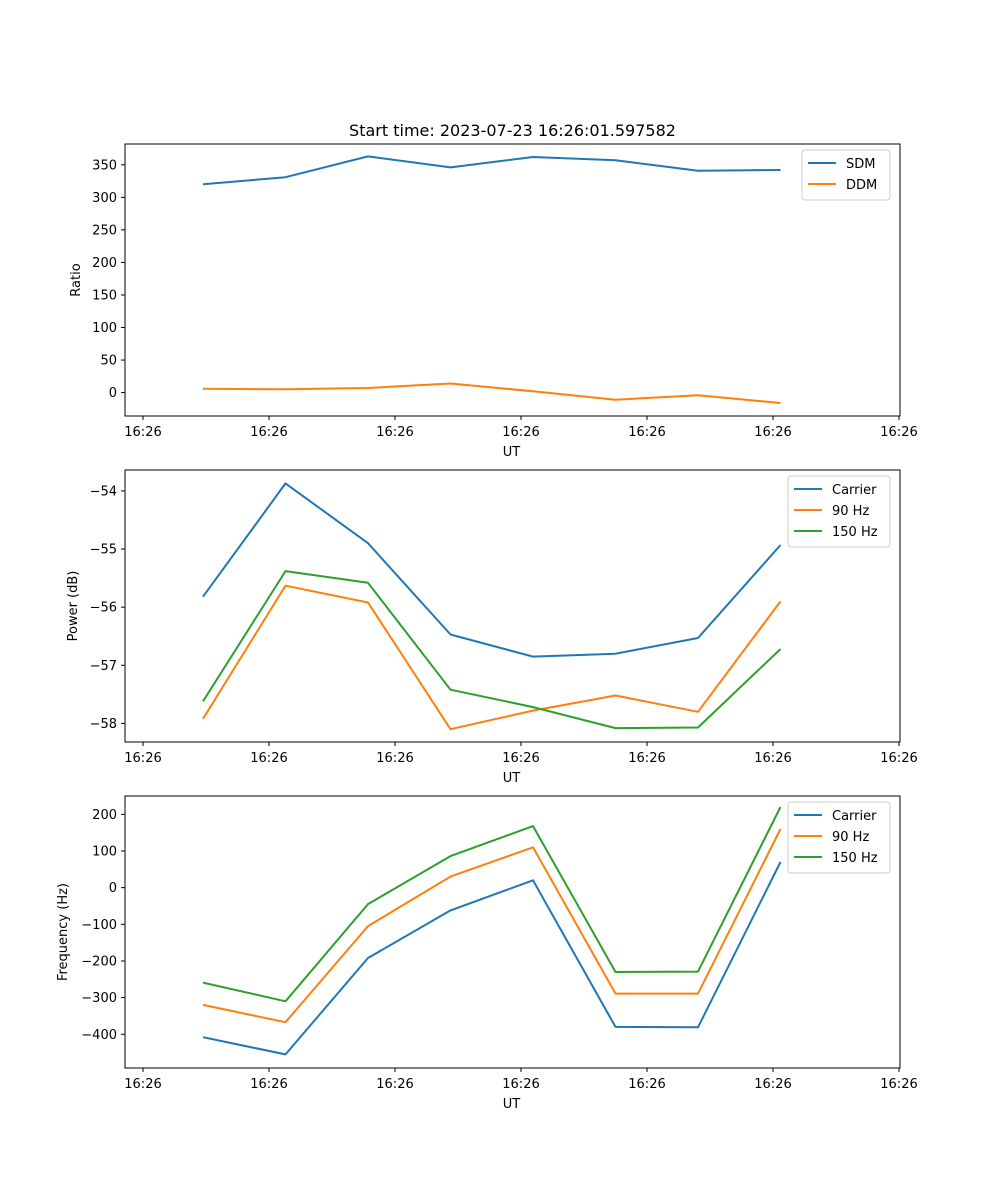  Describe the element at coordinates (512, 130) in the screenshot. I see `figure-title: Start time: 2023-07-23 16:26:01.597582` at that location.